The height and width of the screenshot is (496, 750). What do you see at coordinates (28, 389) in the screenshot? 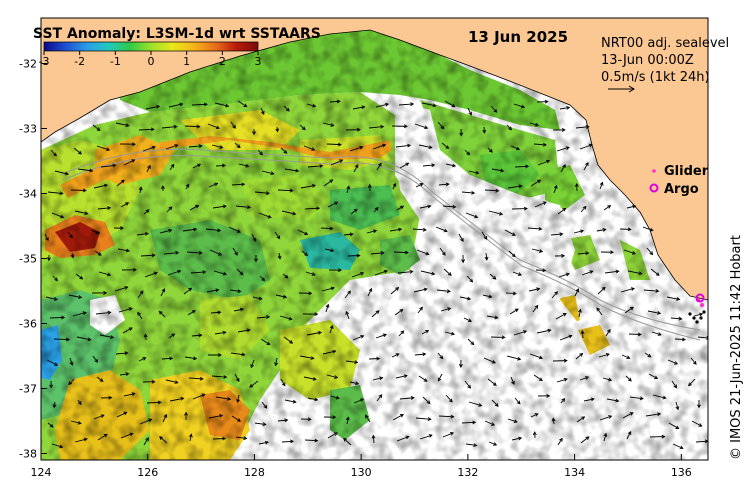
I see `y-tick-label: -37` at bounding box center [28, 389].